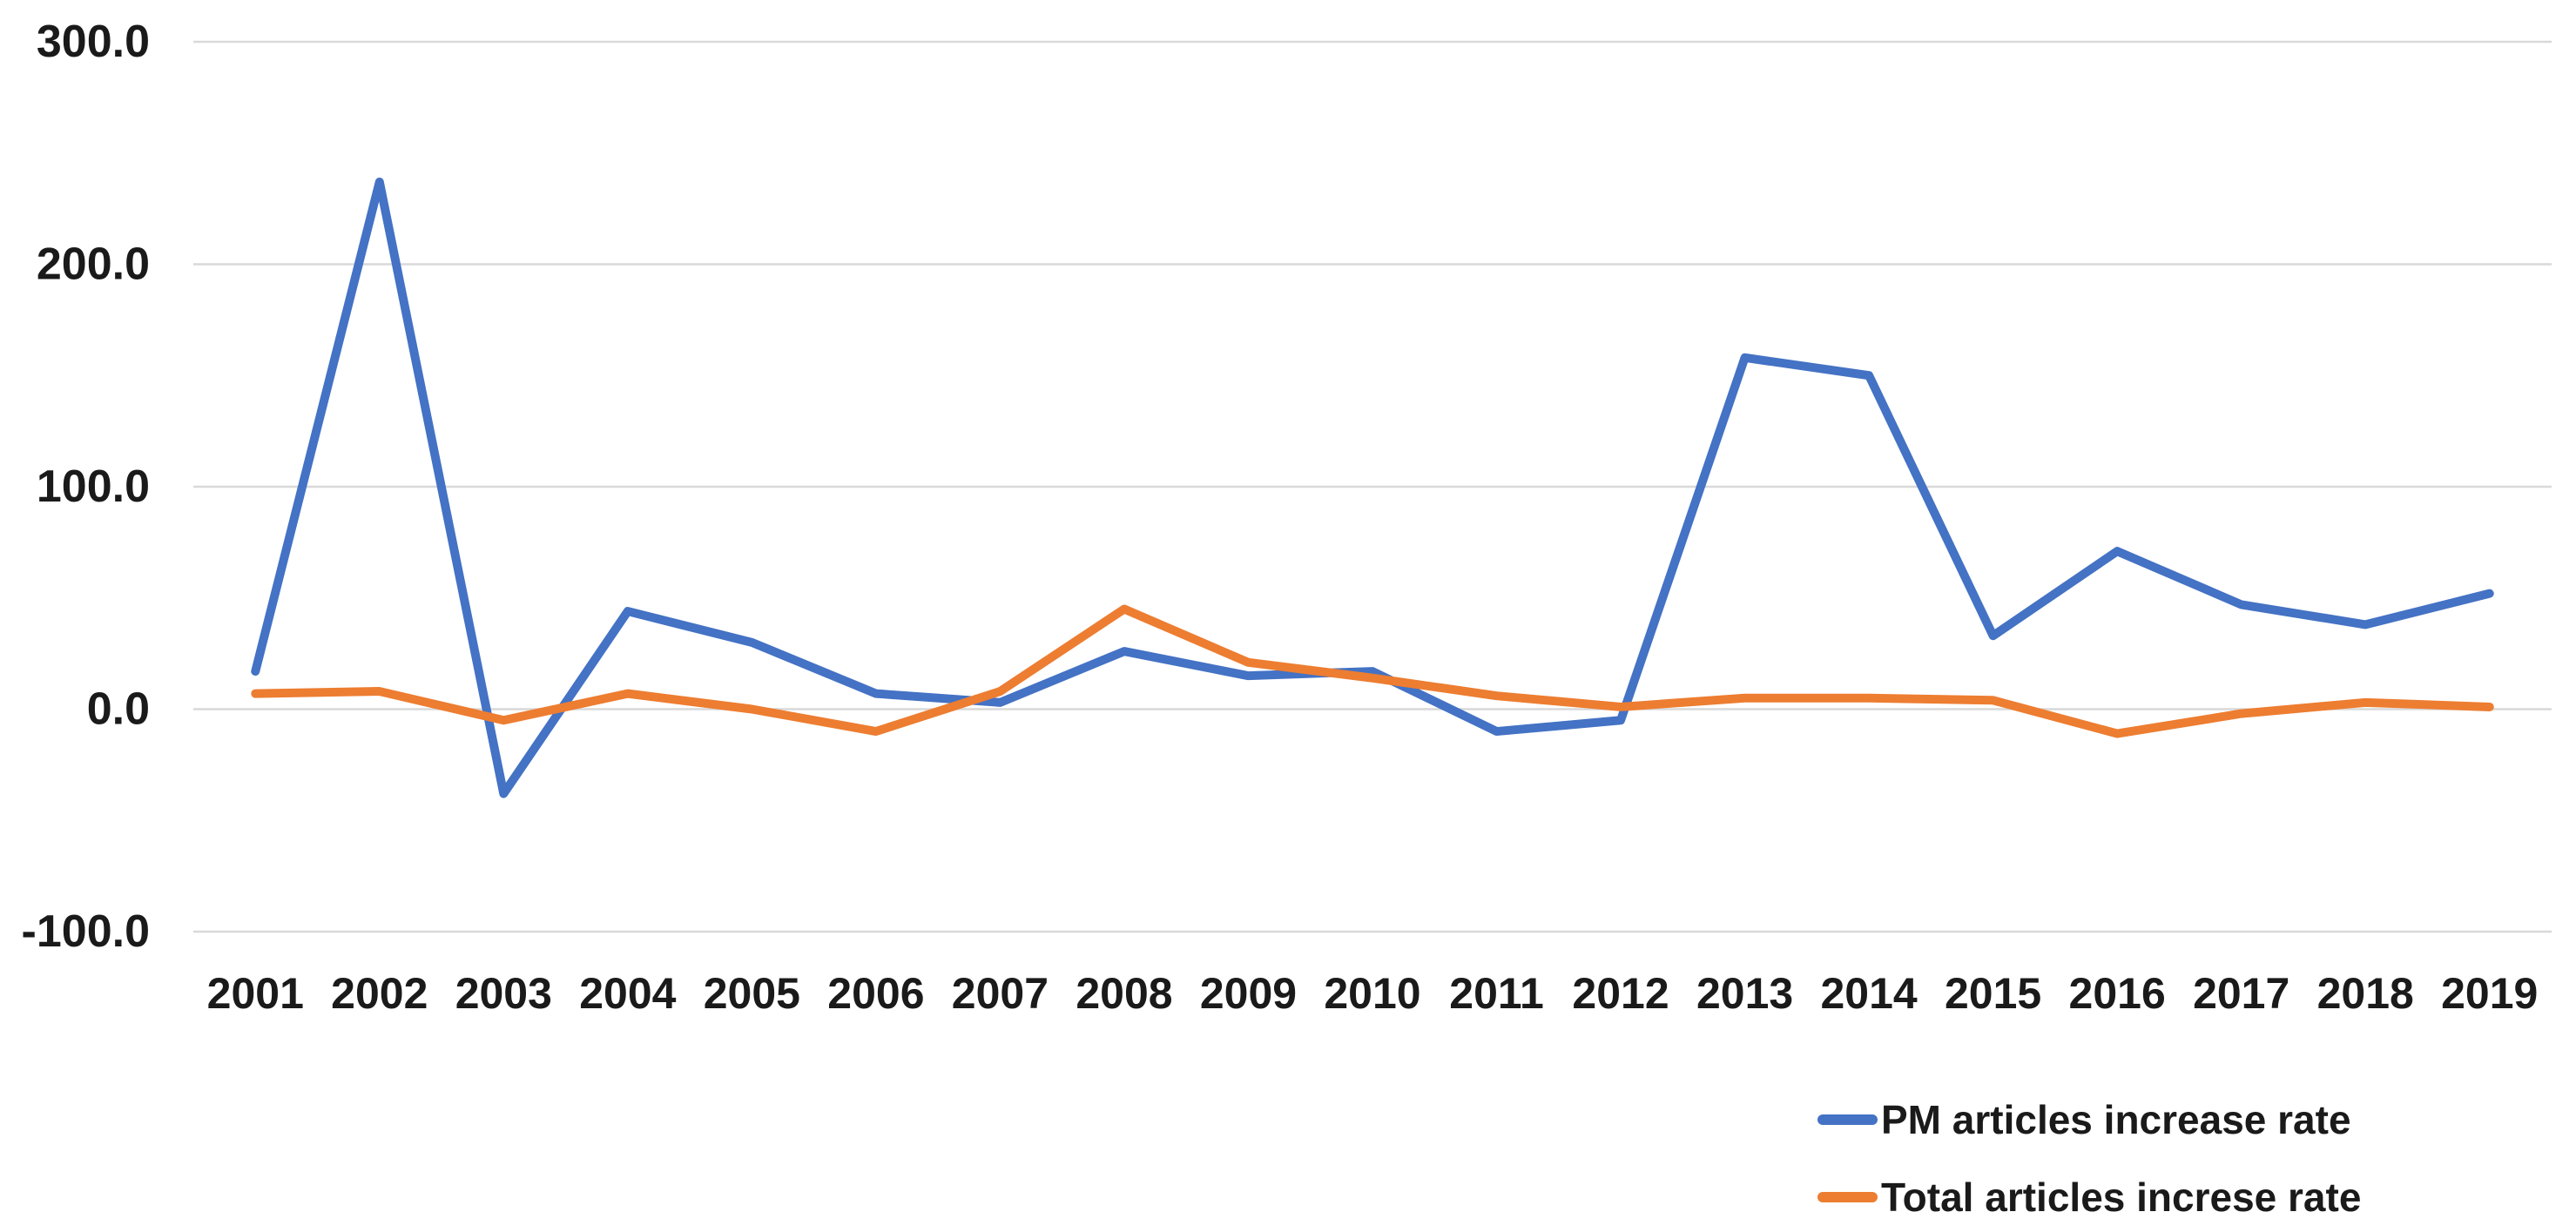 The width and height of the screenshot is (2576, 1232). I want to click on x-axis-tick-label: 2010, so click(1372, 993).